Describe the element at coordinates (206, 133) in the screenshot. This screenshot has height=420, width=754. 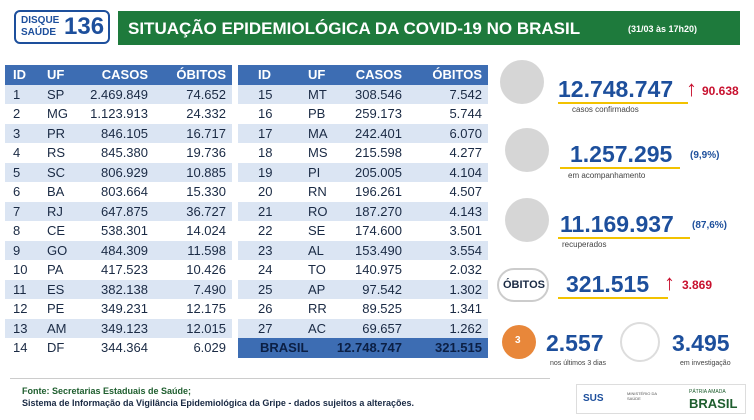
I see `deaths-cell: 16.717` at that location.